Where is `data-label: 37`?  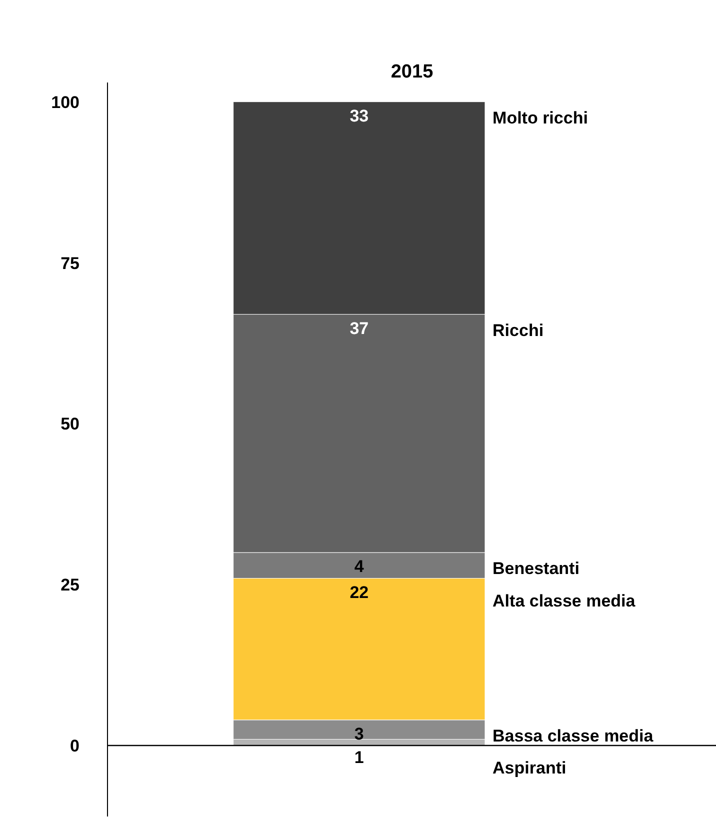 data-label: 37 is located at coordinates (359, 328).